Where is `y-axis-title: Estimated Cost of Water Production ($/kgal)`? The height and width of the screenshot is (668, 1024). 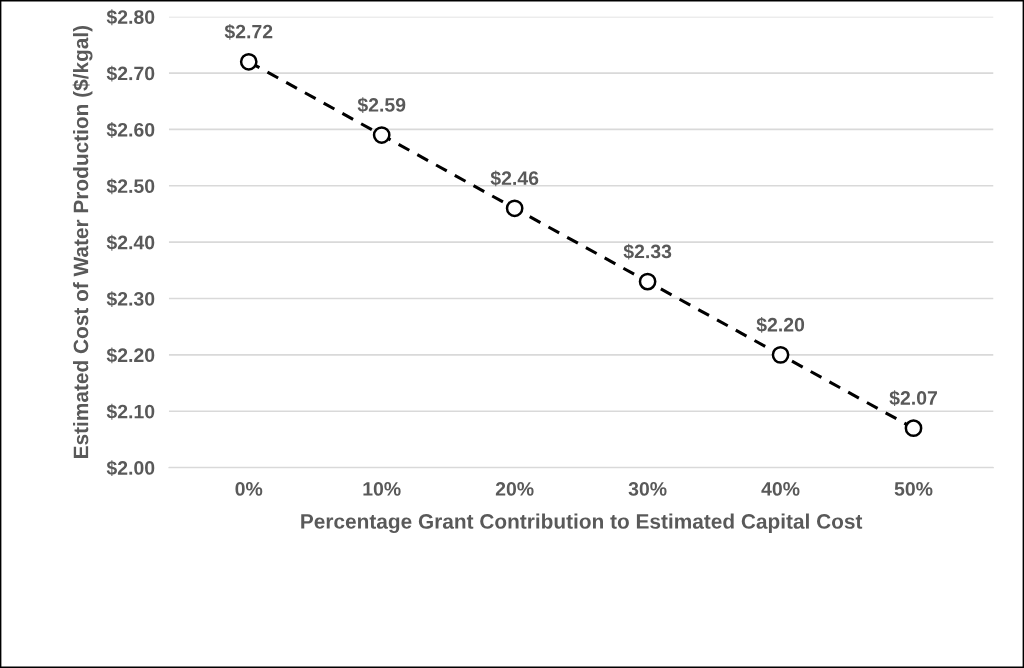
y-axis-title: Estimated Cost of Water Production ($/kgal) is located at coordinates (82, 241).